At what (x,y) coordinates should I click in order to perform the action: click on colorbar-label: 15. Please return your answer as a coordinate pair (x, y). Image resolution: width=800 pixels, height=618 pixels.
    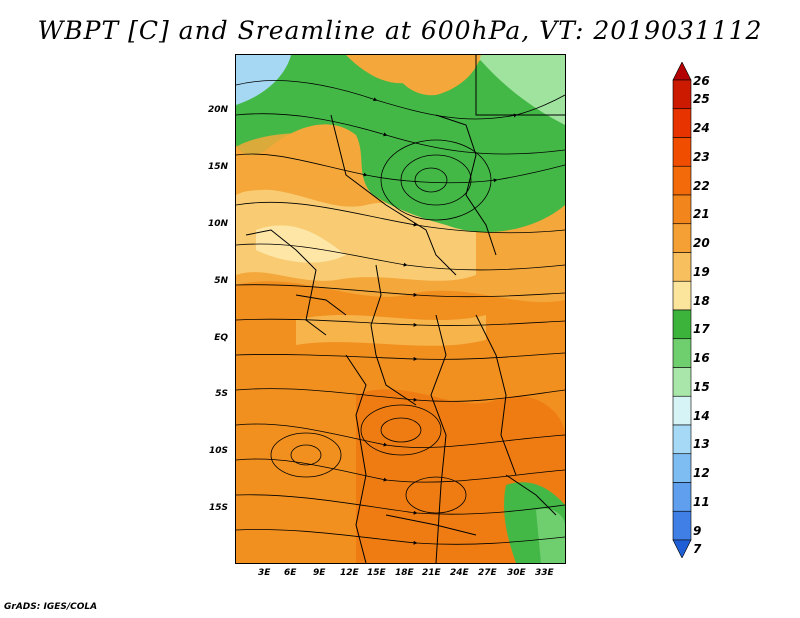
    Looking at the image, I should click on (701, 386).